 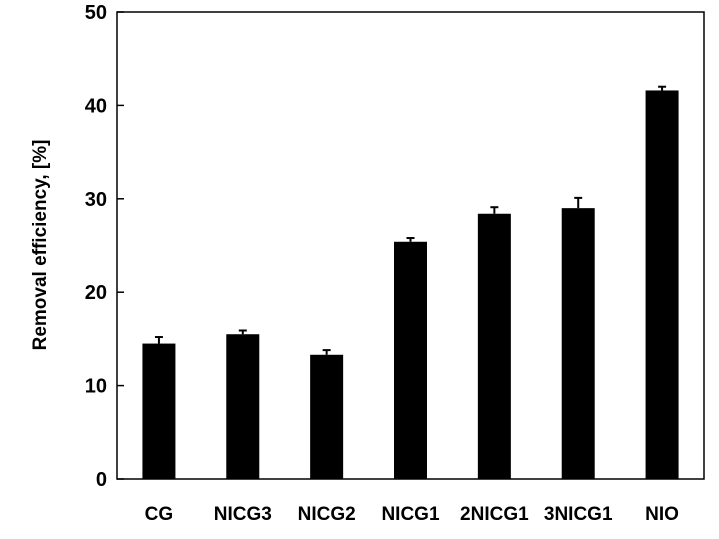 I want to click on x-tick-label: CG, so click(x=159, y=514).